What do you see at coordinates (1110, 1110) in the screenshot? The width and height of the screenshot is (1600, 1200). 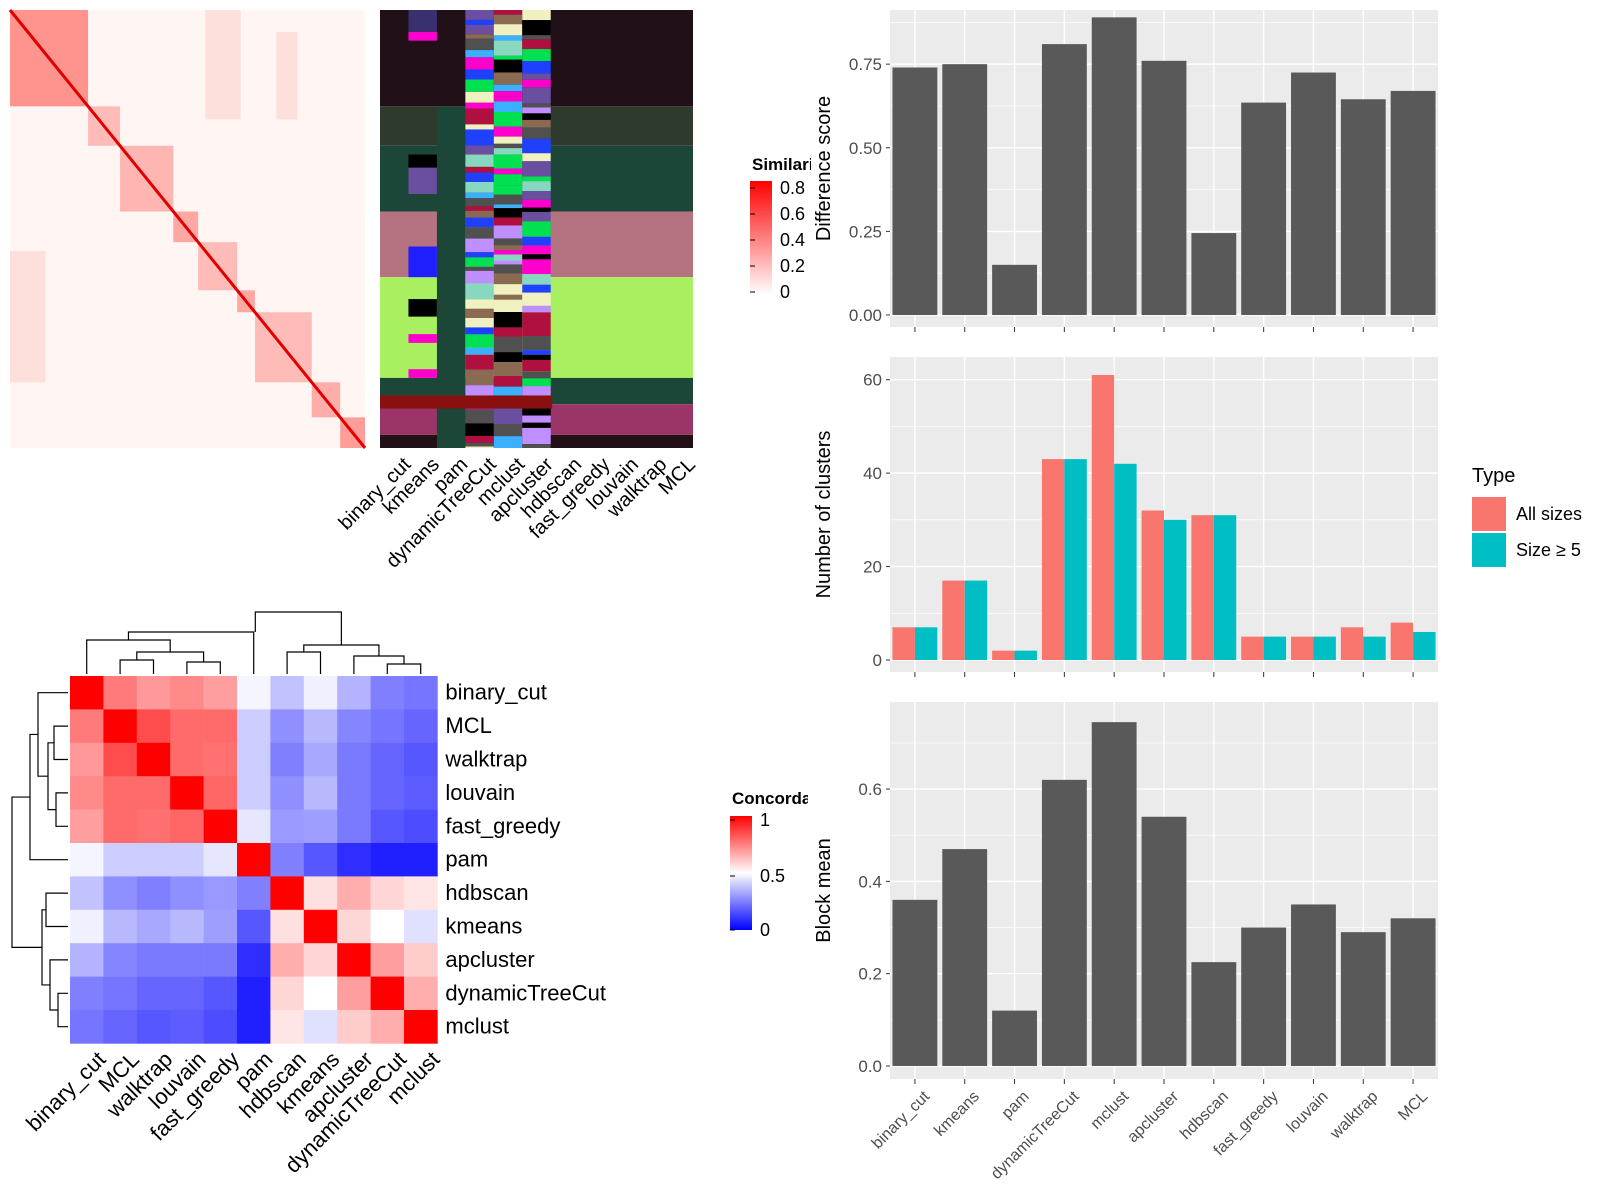 I see `x-tick-label: mclust` at bounding box center [1110, 1110].